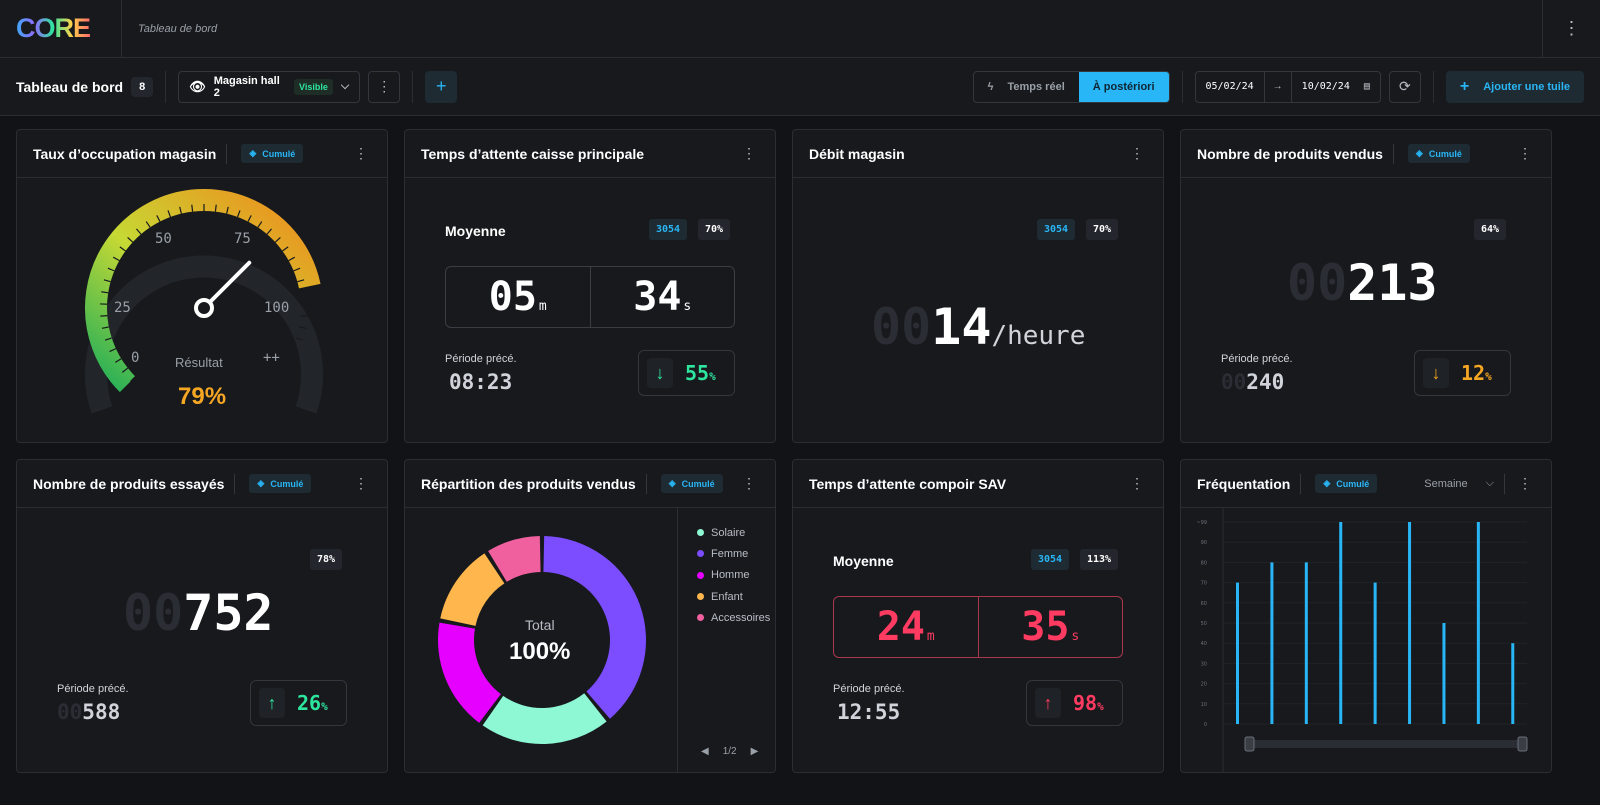  I want to click on donut-chart, so click(542, 640).